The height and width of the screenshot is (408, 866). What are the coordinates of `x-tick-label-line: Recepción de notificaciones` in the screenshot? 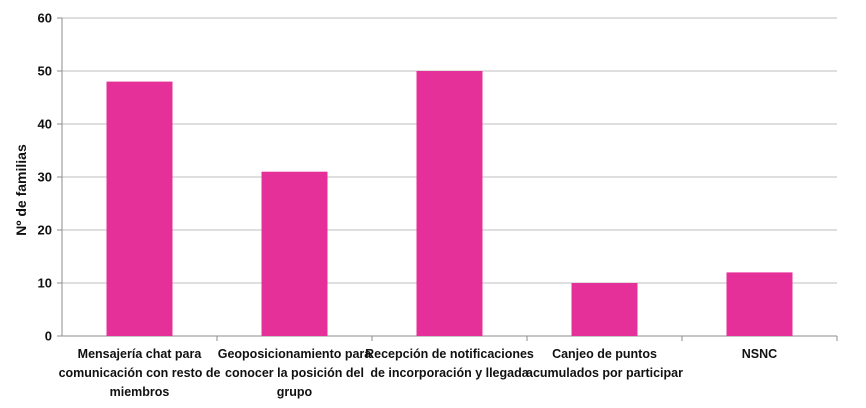 It's located at (449, 354).